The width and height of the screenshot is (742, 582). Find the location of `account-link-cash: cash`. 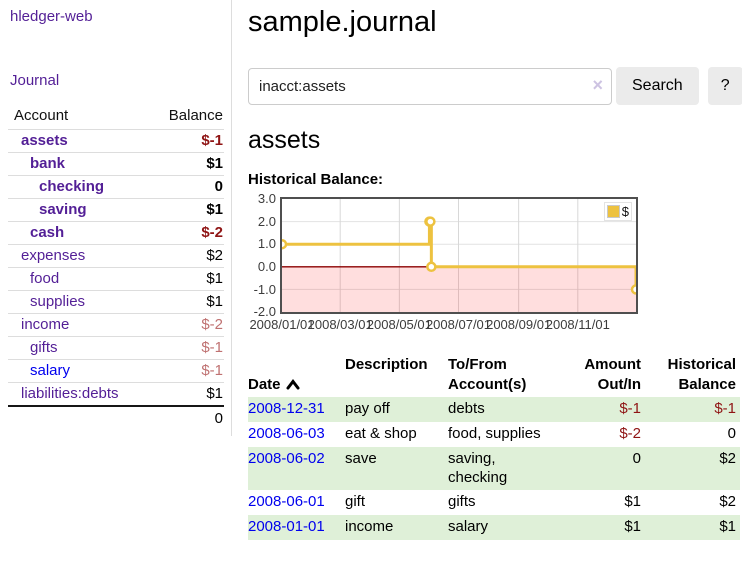

account-link-cash: cash is located at coordinates (47, 232).